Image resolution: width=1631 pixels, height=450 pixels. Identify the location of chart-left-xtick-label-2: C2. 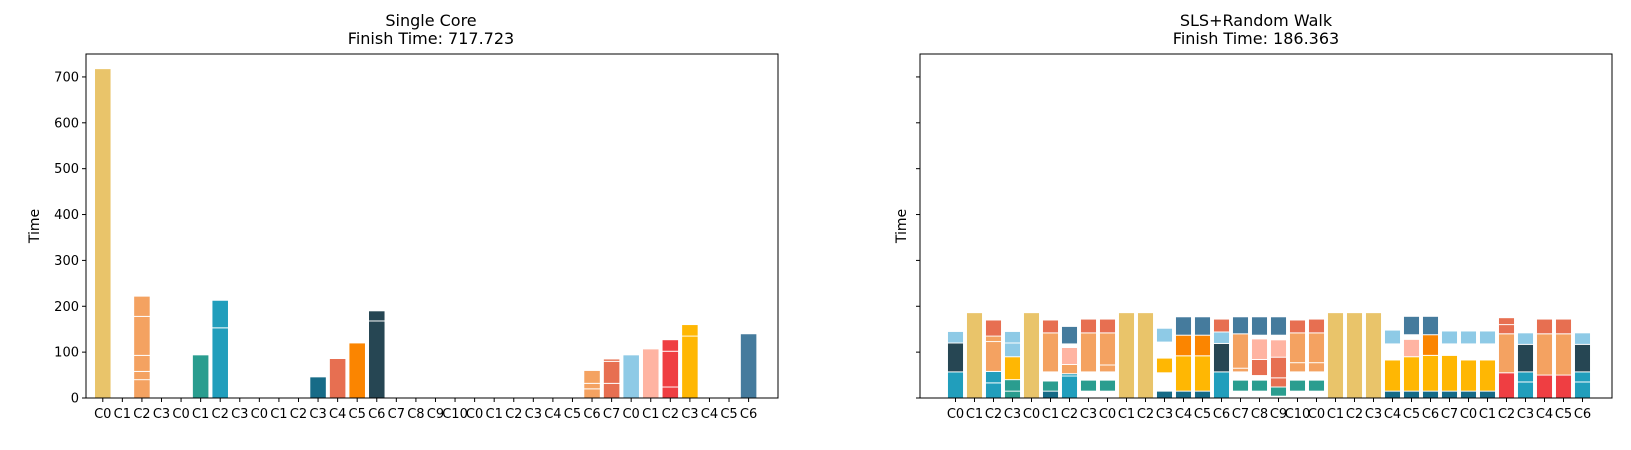
(141, 414).